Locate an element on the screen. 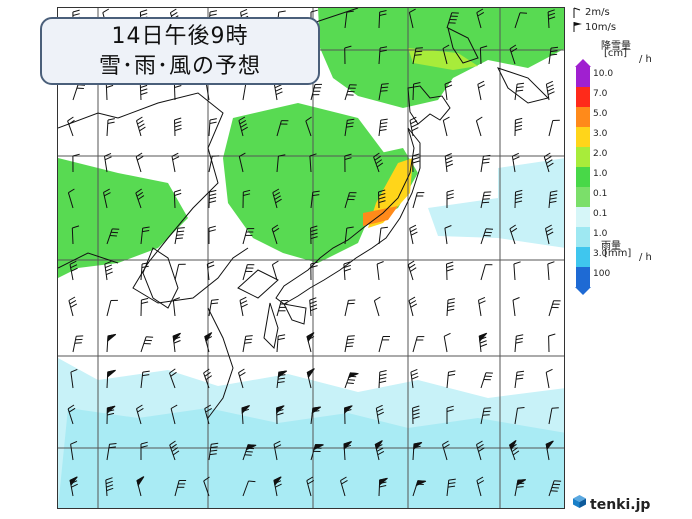 The height and width of the screenshot is (519, 692). rain-per-hour: / h is located at coordinates (645, 257).